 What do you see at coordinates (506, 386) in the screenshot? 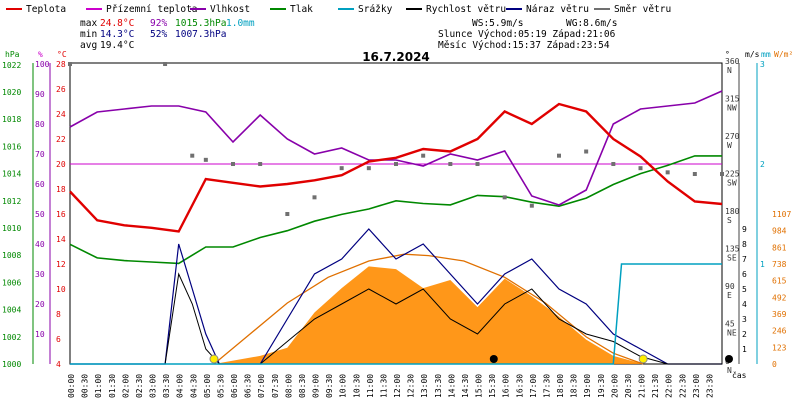
I see `time-tick-32: 16:00` at bounding box center [506, 386].